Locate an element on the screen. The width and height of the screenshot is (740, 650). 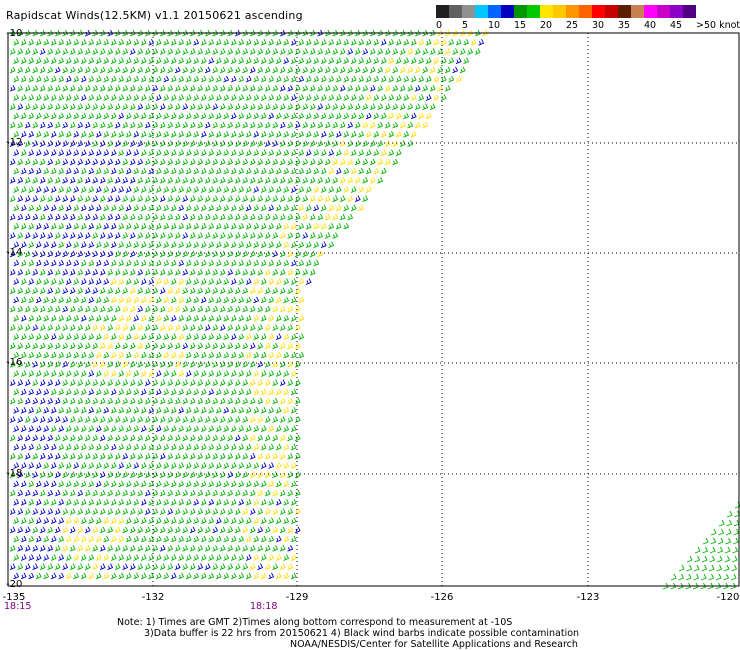
wind-speed-legend: 0 5 10 15 20 25 30 35 40 45 >50 knots is located at coordinates (588, 18).